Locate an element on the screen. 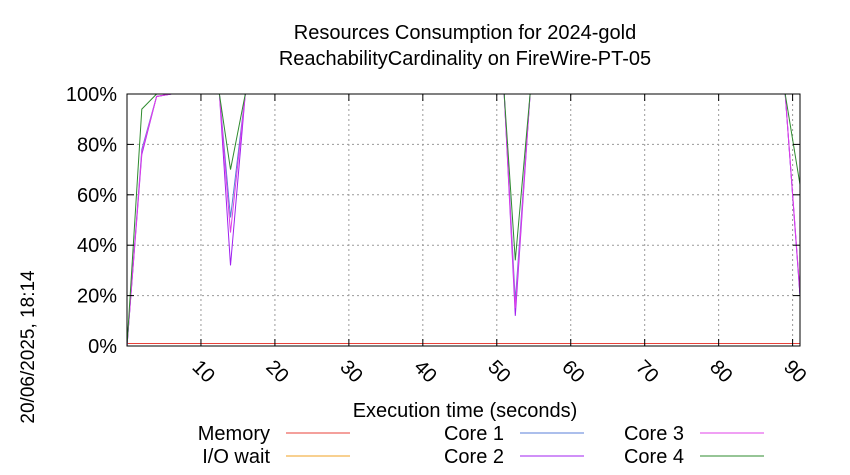  legend-label: Core 4 is located at coordinates (654, 457).